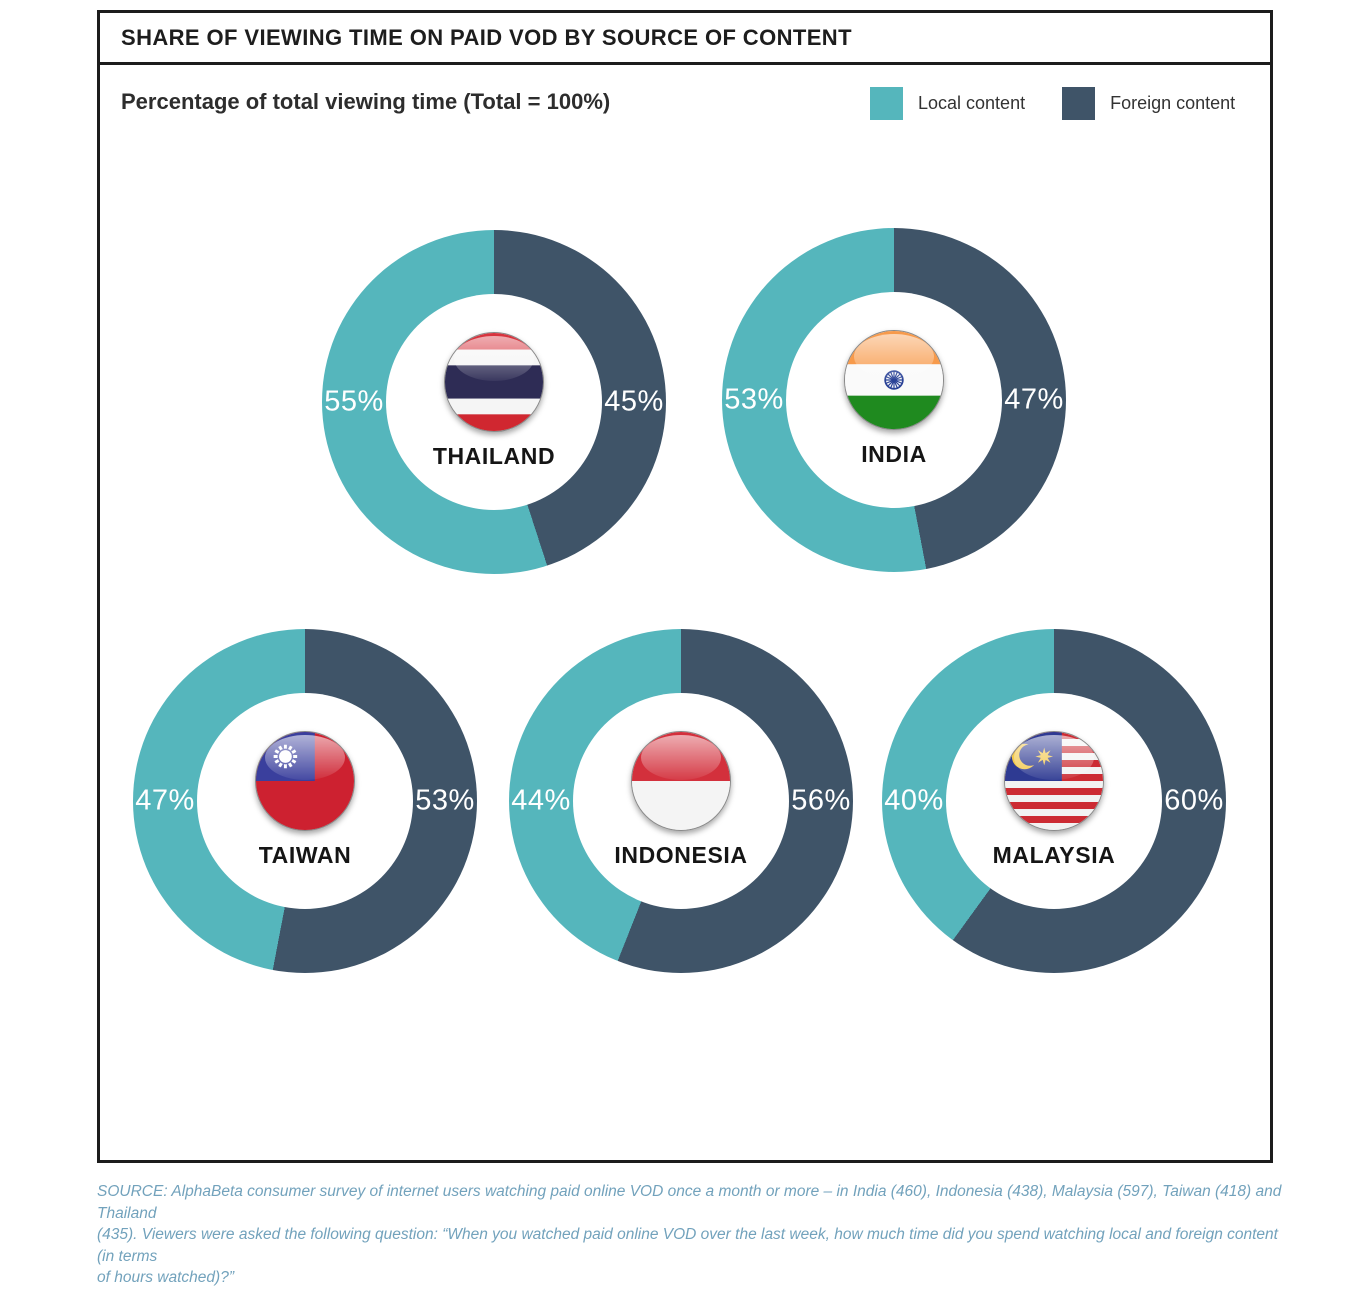  Describe the element at coordinates (754, 399) in the screenshot. I see `local-share-label: 53%` at that location.